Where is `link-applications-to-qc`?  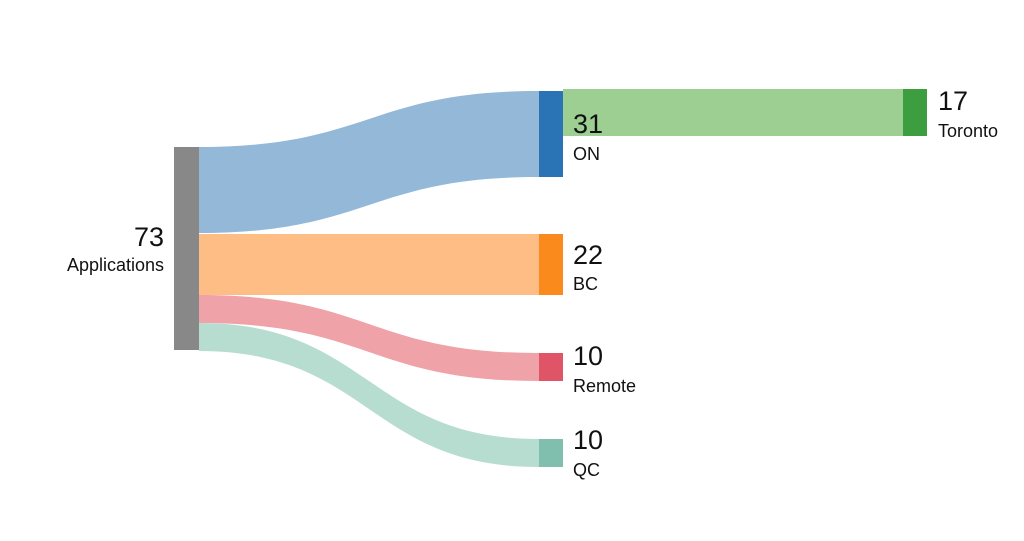
link-applications-to-qc is located at coordinates (369, 395).